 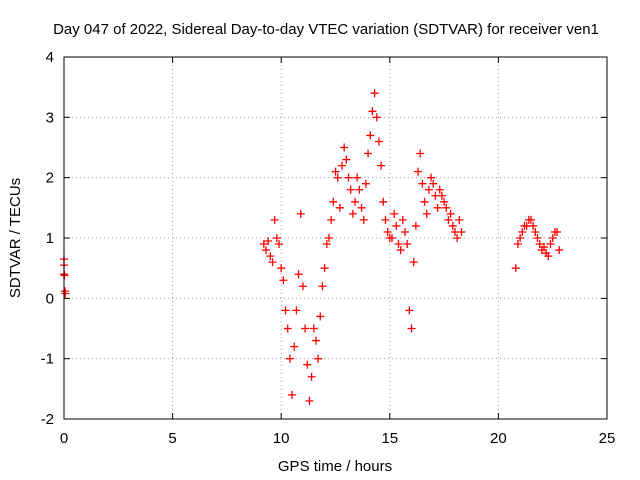 What do you see at coordinates (172, 438) in the screenshot?
I see `x-tick-label: 5` at bounding box center [172, 438].